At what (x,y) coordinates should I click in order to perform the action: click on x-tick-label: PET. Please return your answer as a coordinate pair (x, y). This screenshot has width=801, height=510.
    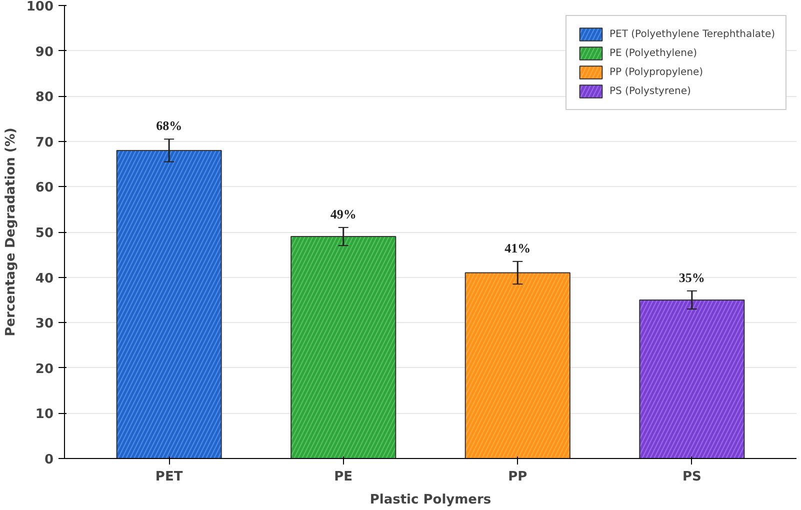
    Looking at the image, I should click on (169, 477).